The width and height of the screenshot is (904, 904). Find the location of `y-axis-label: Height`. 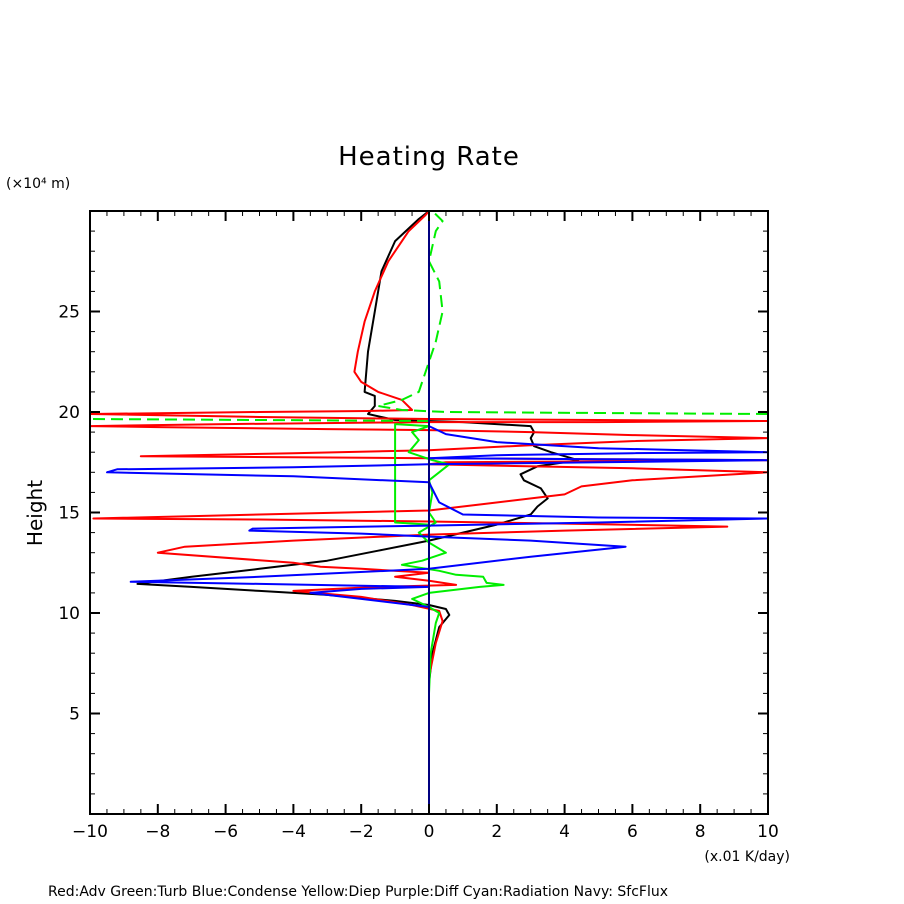

y-axis-label: Height is located at coordinates (35, 513).